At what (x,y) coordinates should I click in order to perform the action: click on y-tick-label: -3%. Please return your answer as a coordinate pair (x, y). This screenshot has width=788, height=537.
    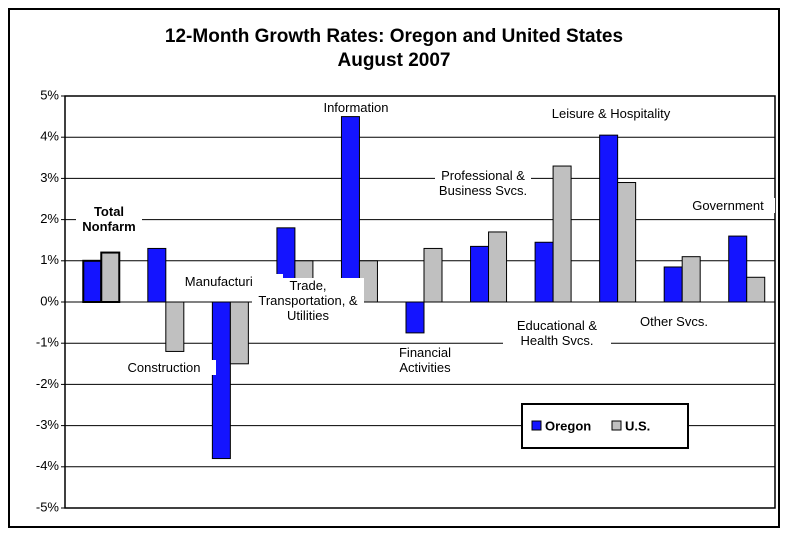
    Looking at the image, I should click on (48, 424).